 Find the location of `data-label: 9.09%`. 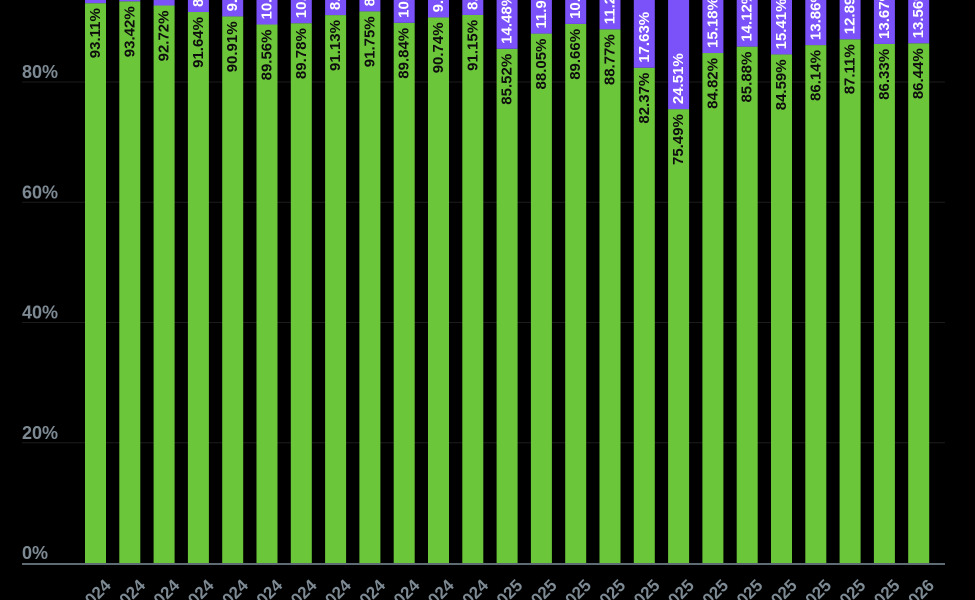

data-label: 9.09% is located at coordinates (232, 5).